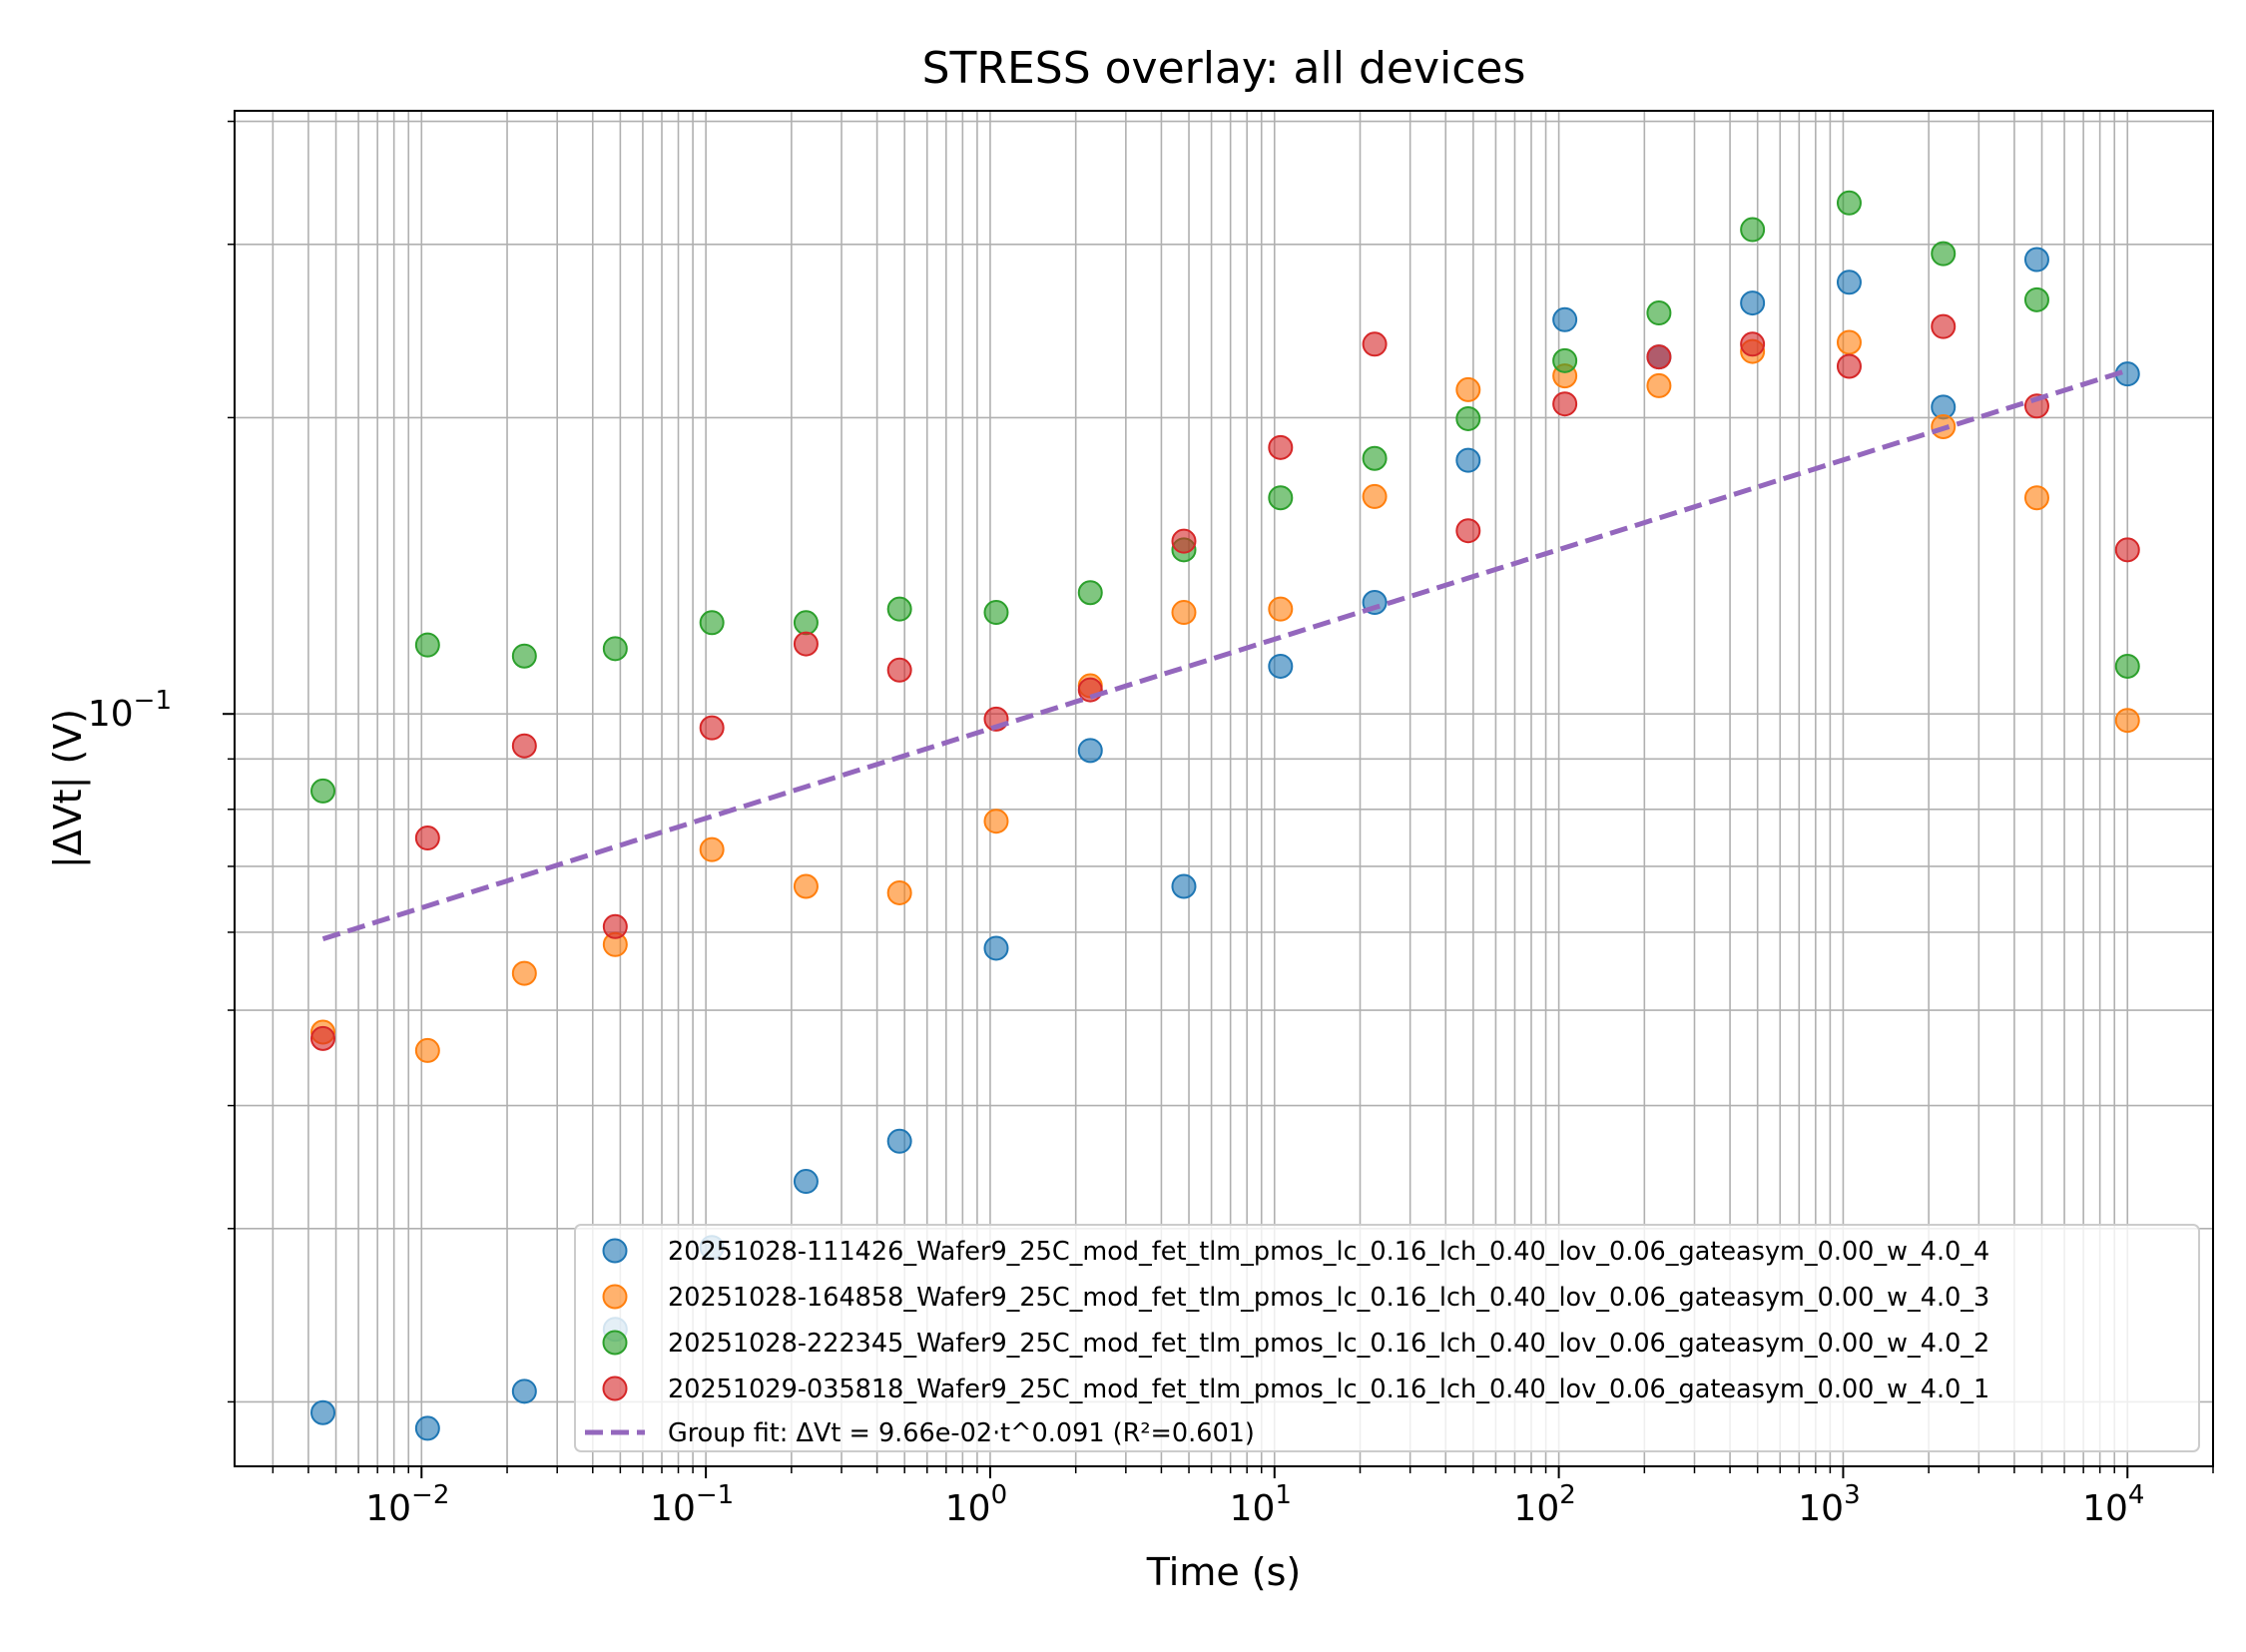  Describe the element at coordinates (1261, 1504) in the screenshot. I see `x-tick-label: 10¹` at that location.